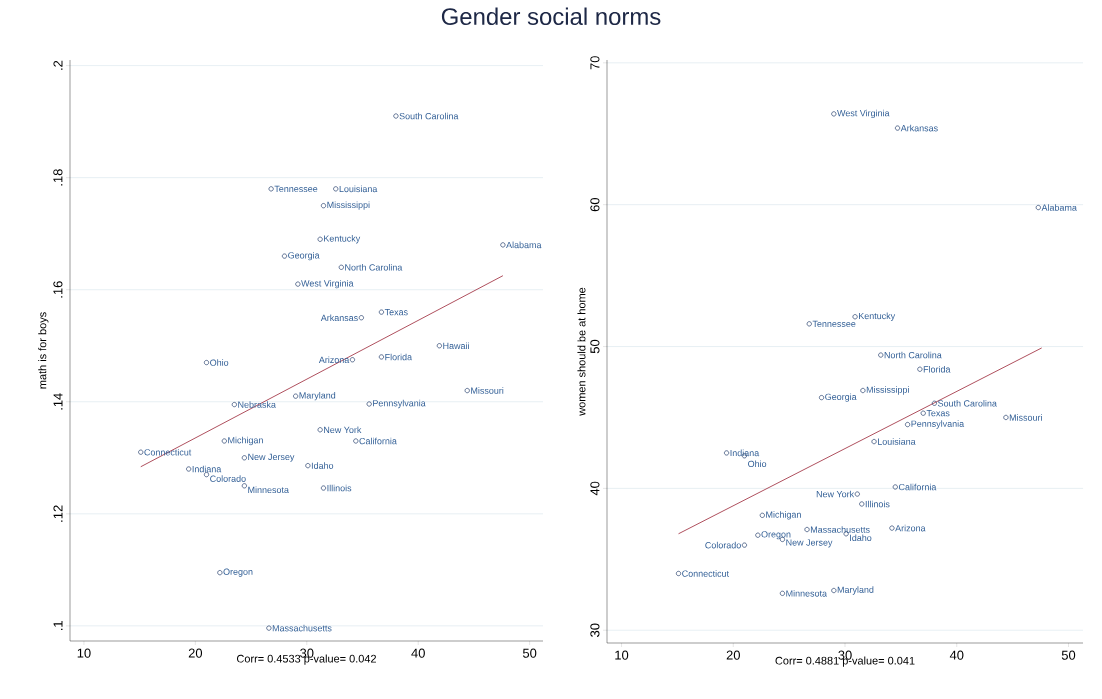 The height and width of the screenshot is (699, 1102). Describe the element at coordinates (913, 355) in the screenshot. I see `annotation: North Carolina` at that location.